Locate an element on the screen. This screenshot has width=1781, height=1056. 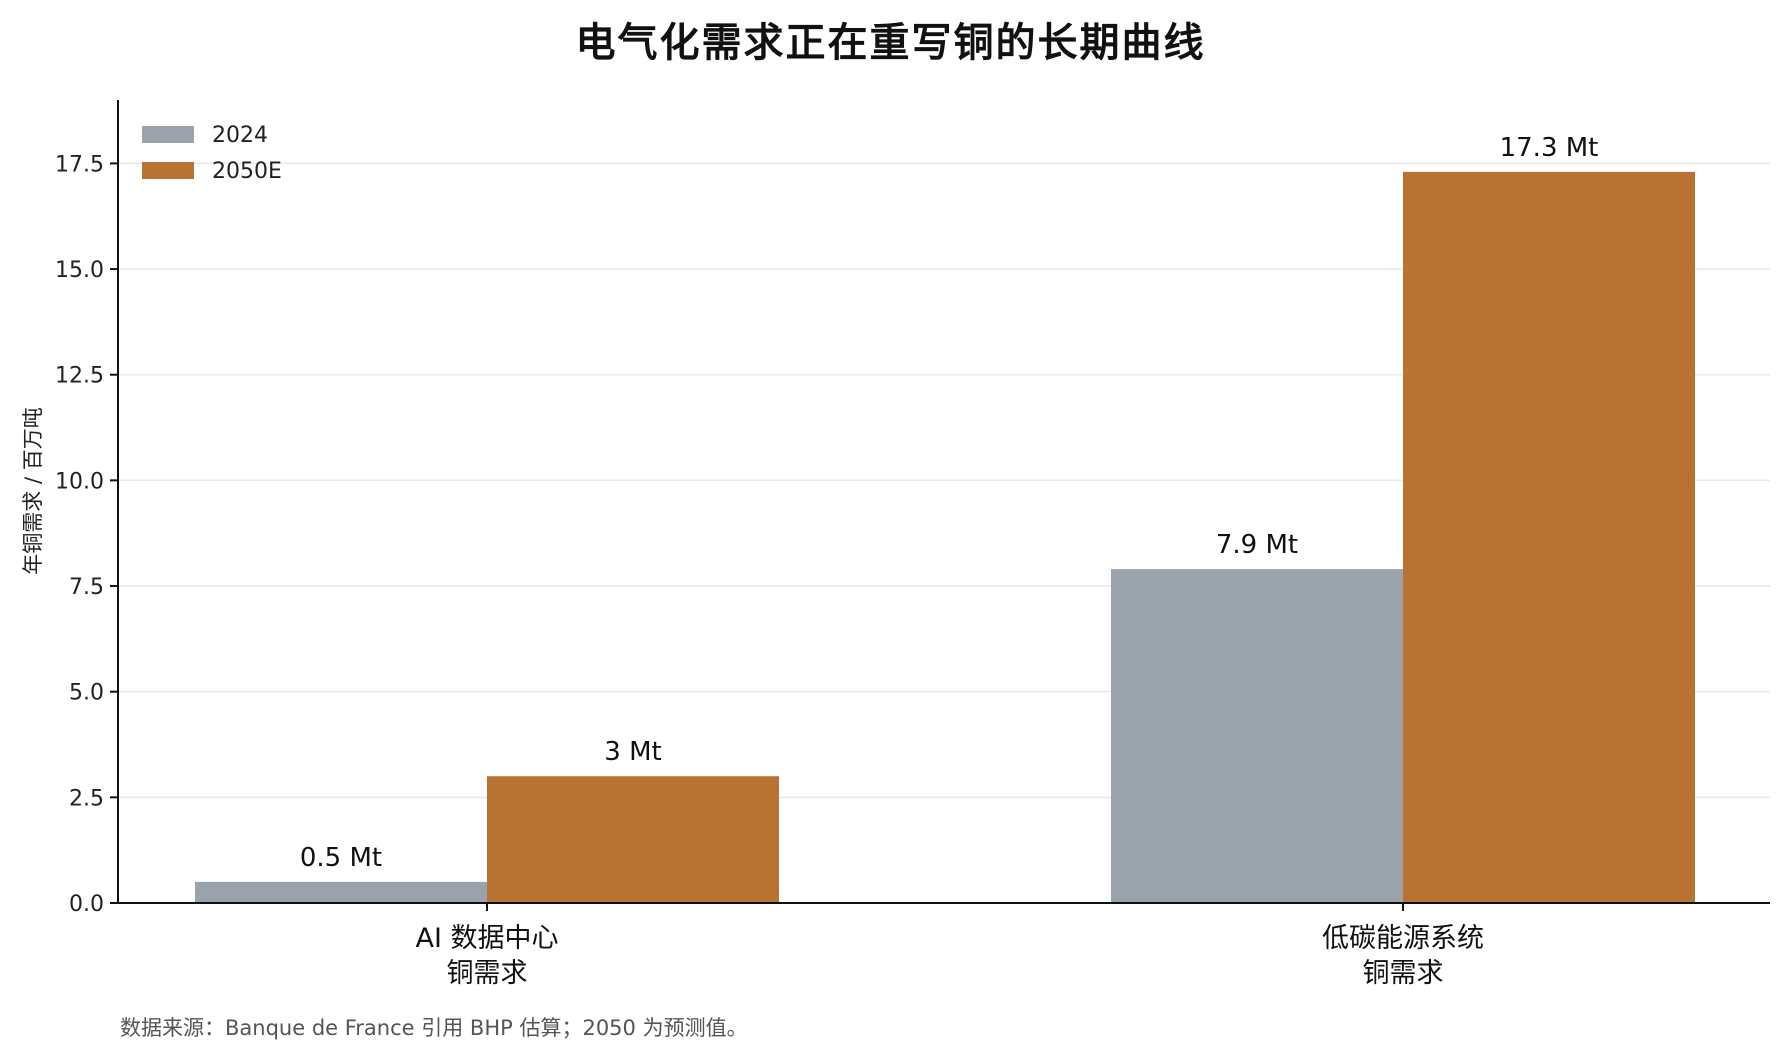
y-tick-label: 7.5 is located at coordinates (86, 587).